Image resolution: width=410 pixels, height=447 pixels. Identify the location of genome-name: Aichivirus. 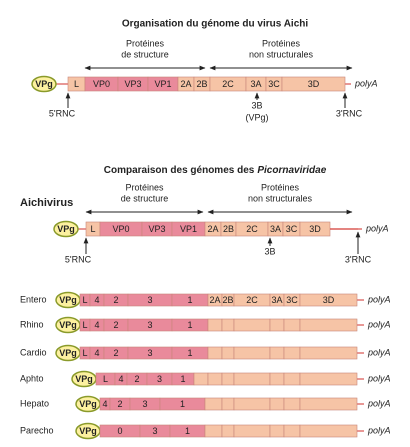
(46, 203).